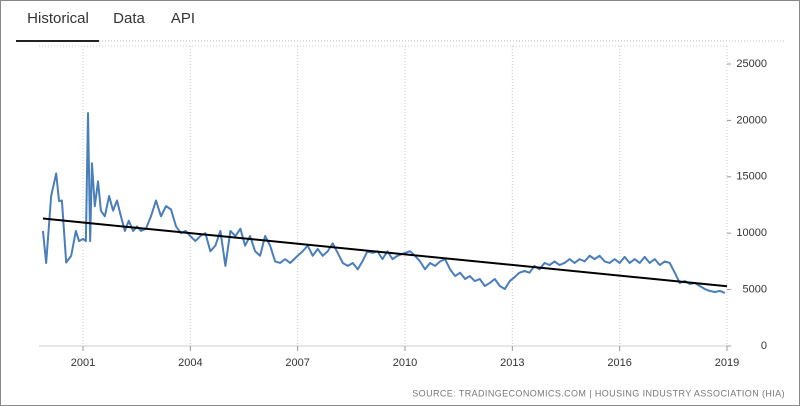  What do you see at coordinates (751, 177) in the screenshot?
I see `y-tick-label: 15000` at bounding box center [751, 177].